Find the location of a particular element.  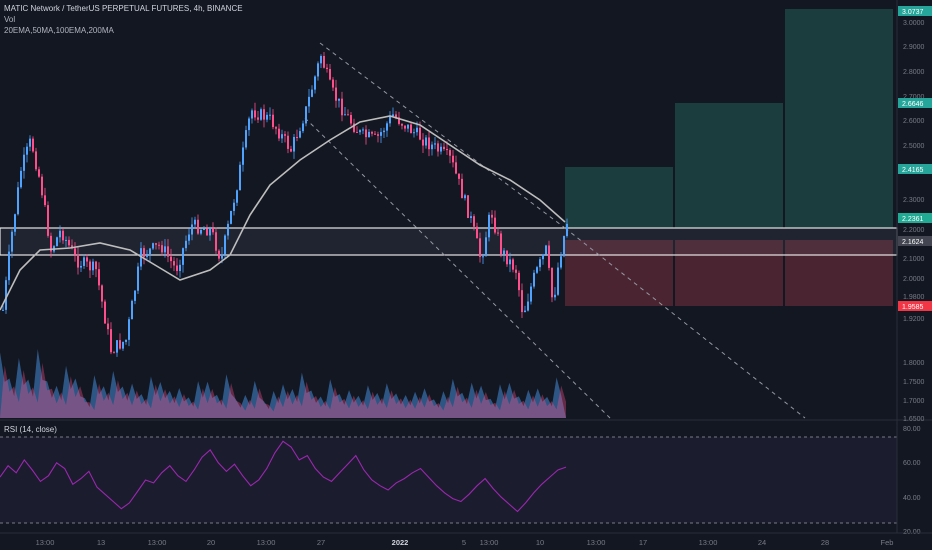

moving-averages-label: 20EMA,50MA,100EMA,200MA is located at coordinates (59, 30).